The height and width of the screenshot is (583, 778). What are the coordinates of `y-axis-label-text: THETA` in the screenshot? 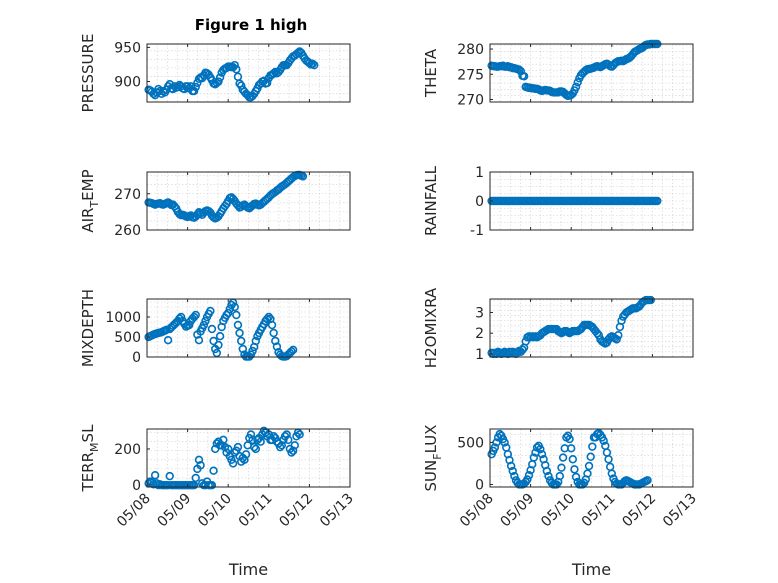 It's located at (431, 73).